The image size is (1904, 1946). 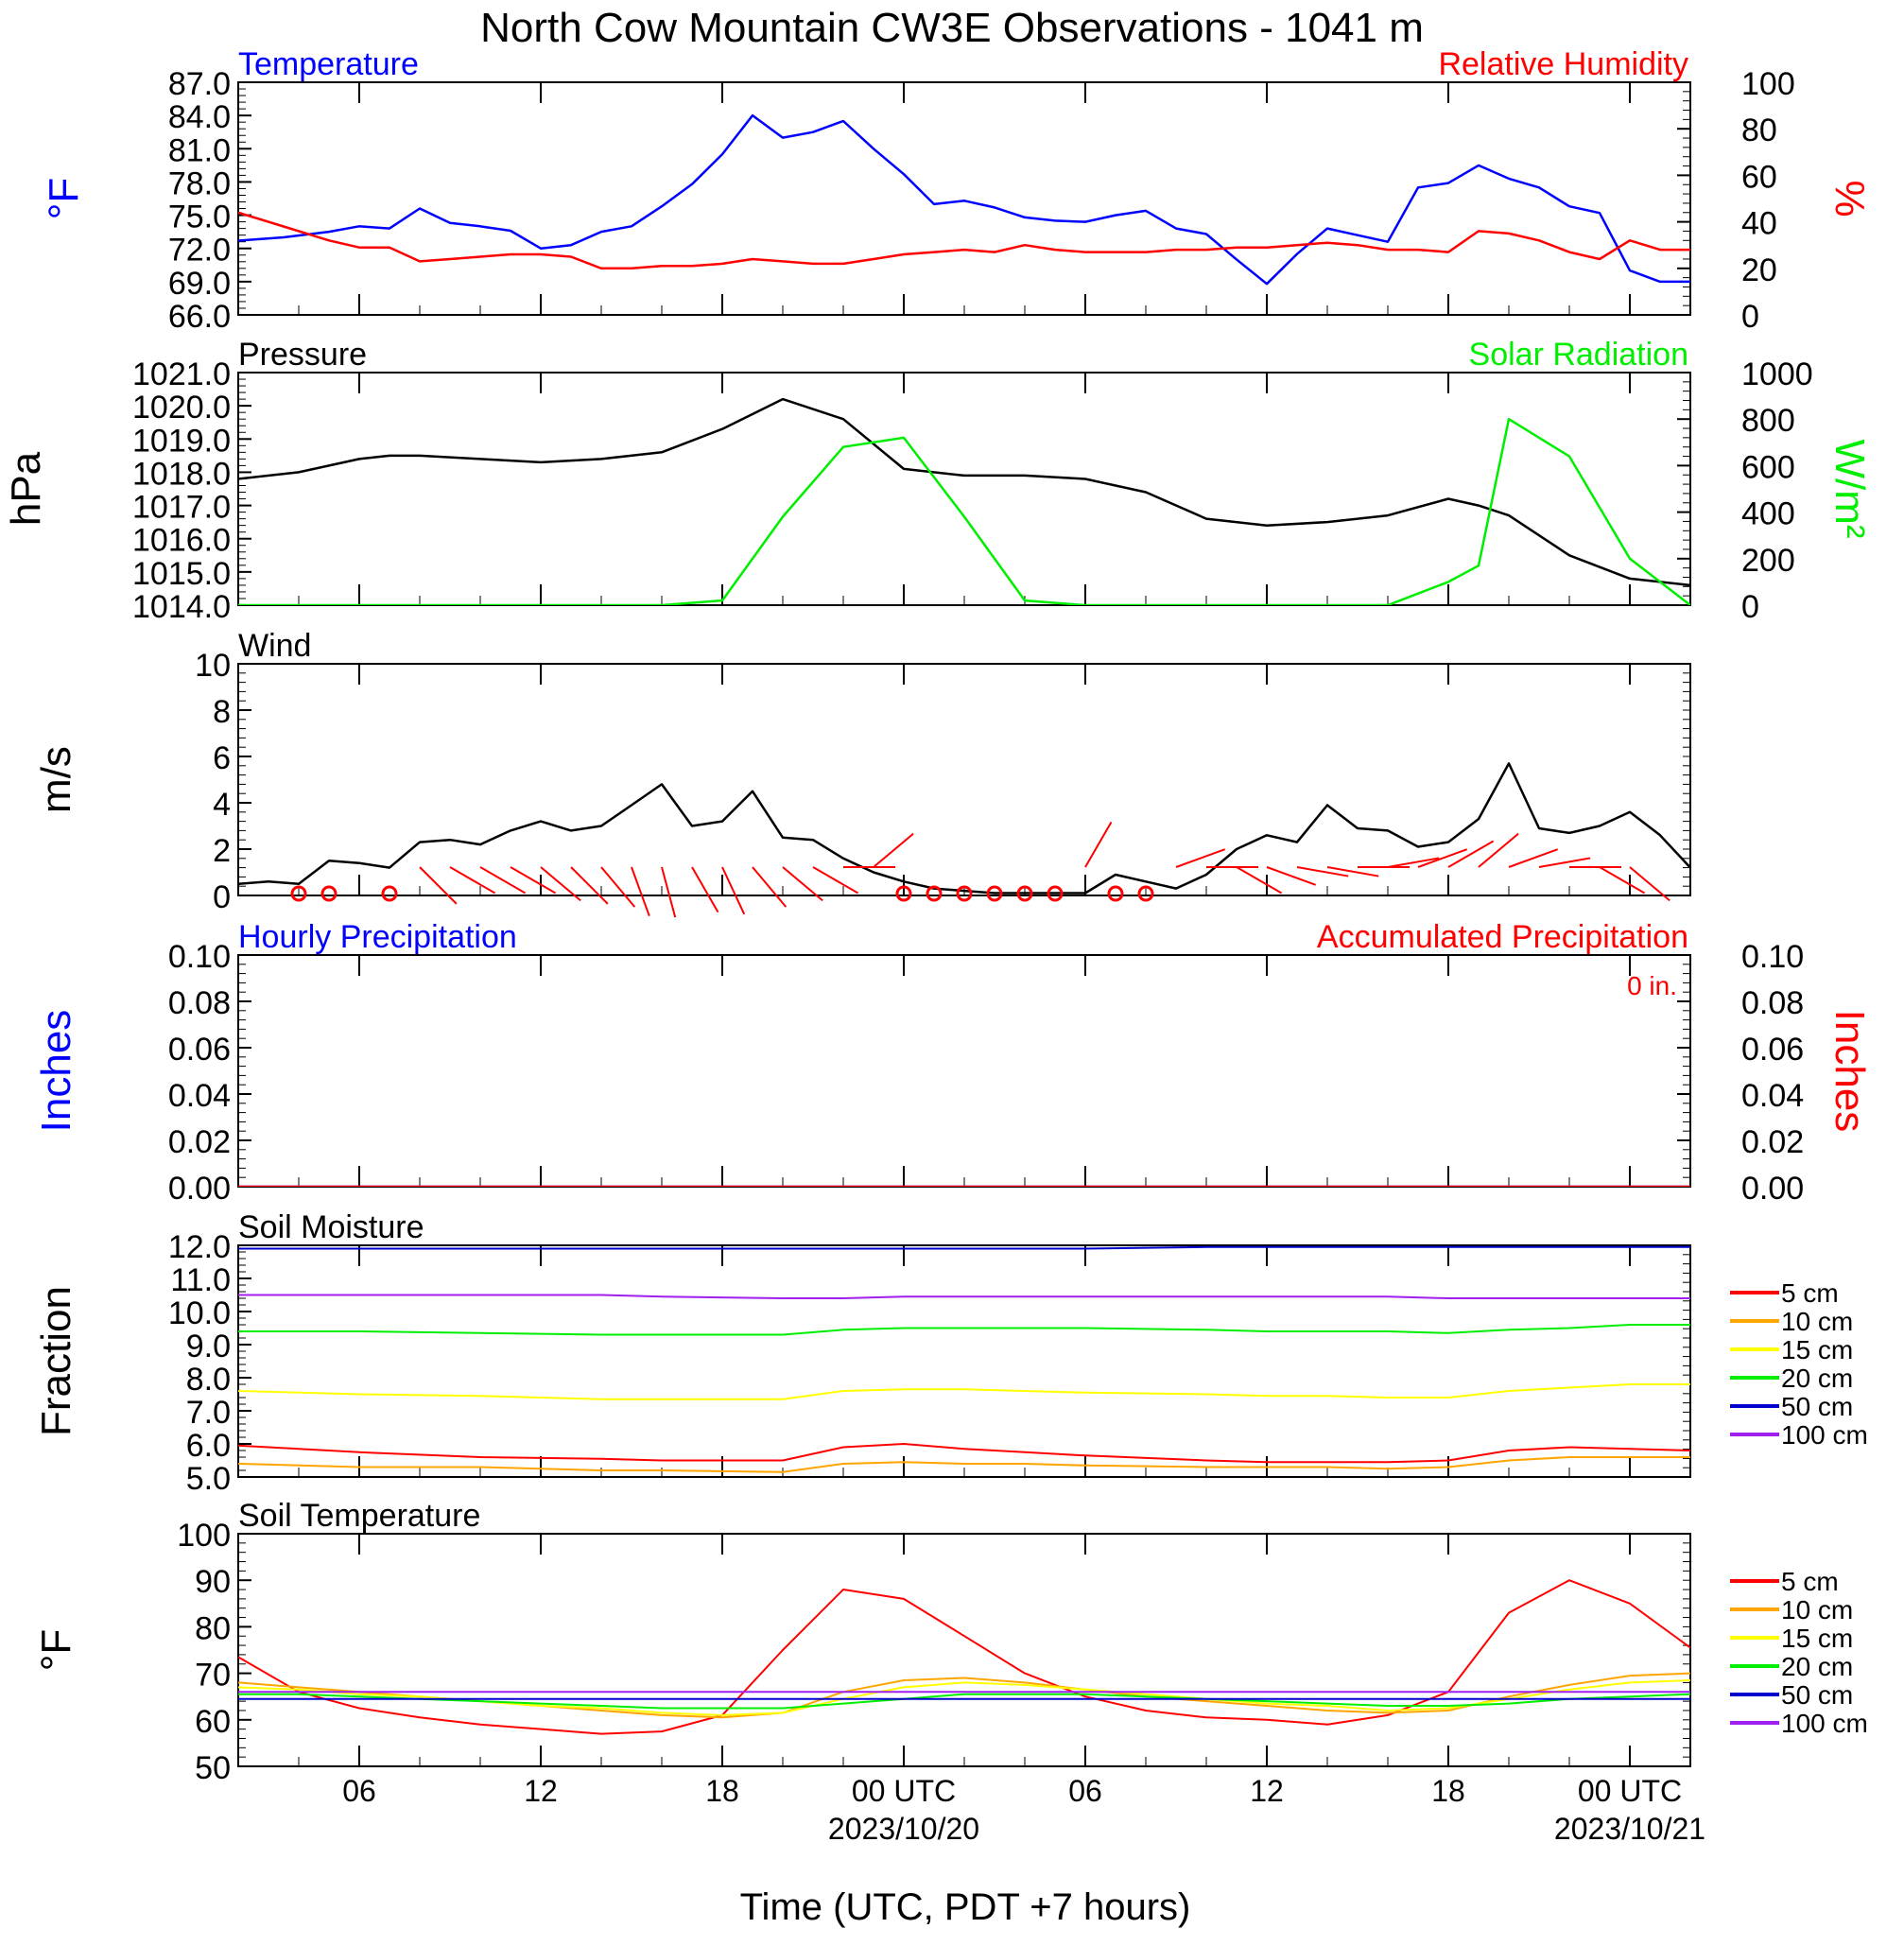 What do you see at coordinates (181, 374) in the screenshot?
I see `y-tick-label-left: 1021.0` at bounding box center [181, 374].